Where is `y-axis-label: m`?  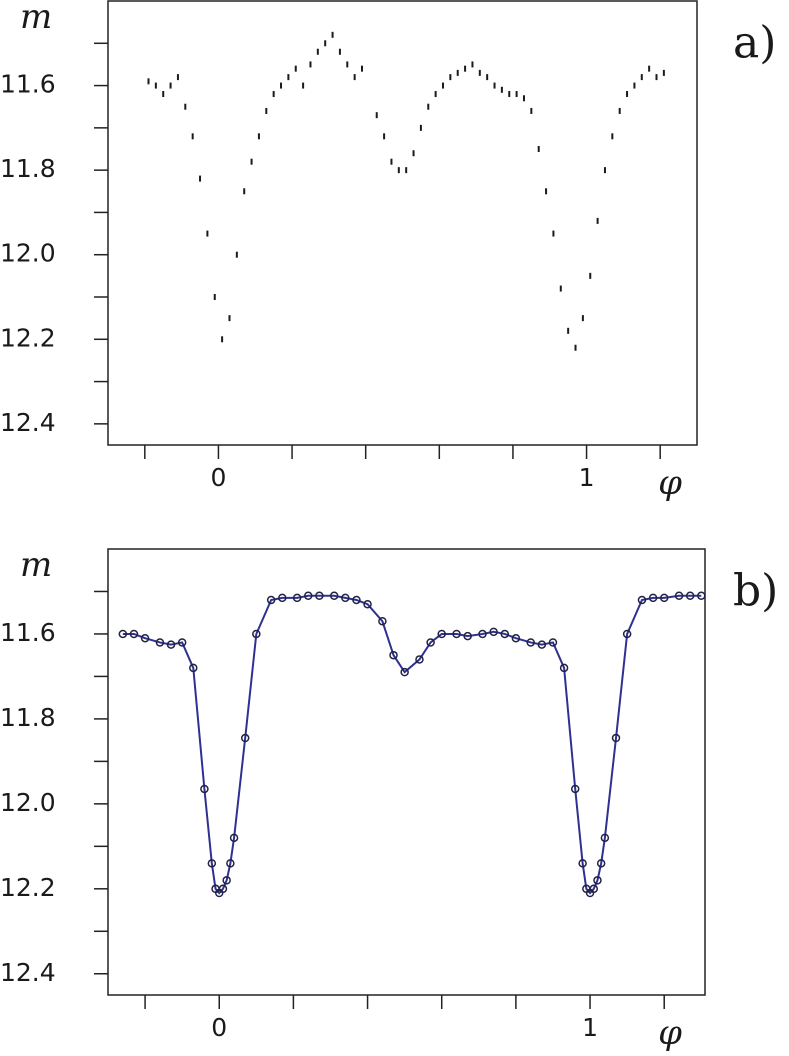 y-axis-label: m is located at coordinates (36, 565).